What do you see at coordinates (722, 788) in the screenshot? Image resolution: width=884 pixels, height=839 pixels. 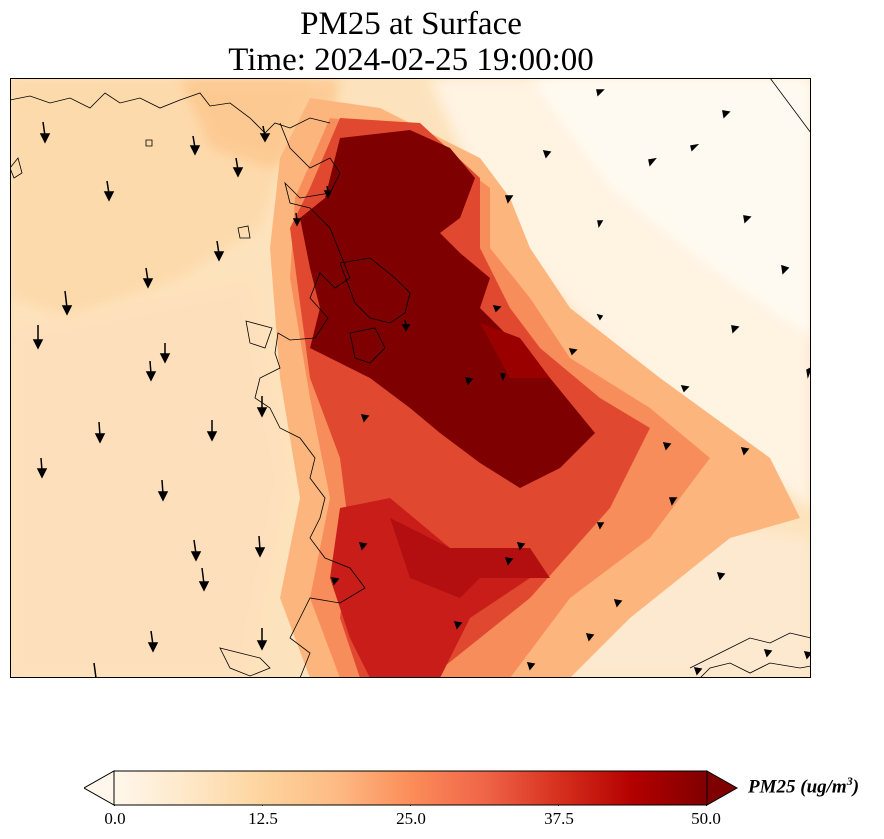 I see `colorbar-extend-high` at bounding box center [722, 788].